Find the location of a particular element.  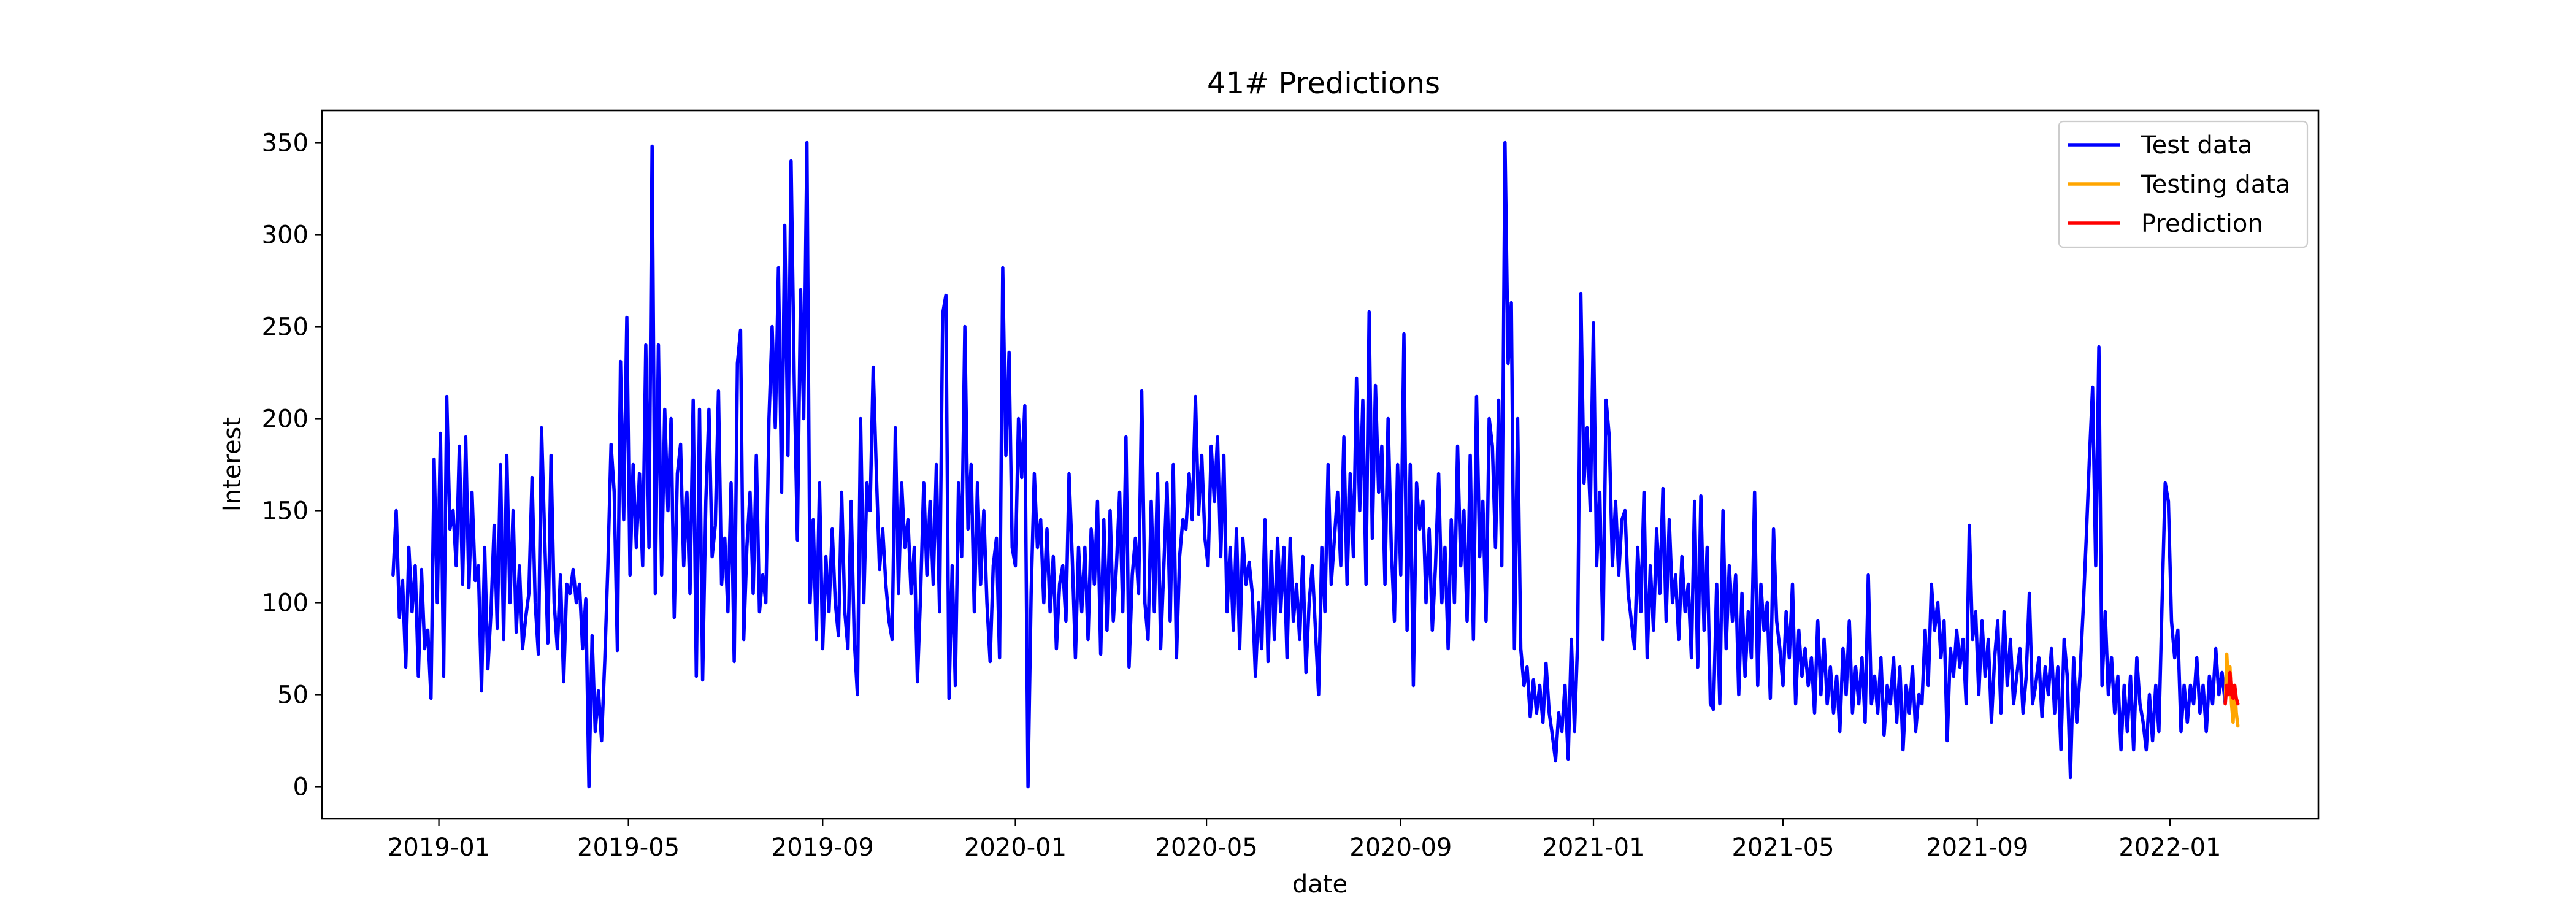

x-tick-label: 2021-05 is located at coordinates (1782, 848).